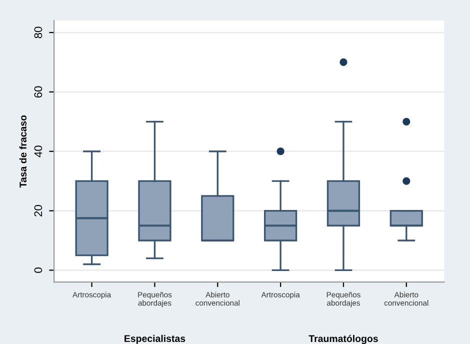 Image resolution: width=470 pixels, height=344 pixels. What do you see at coordinates (343, 339) in the screenshot?
I see `text: Traumatólogos` at bounding box center [343, 339].